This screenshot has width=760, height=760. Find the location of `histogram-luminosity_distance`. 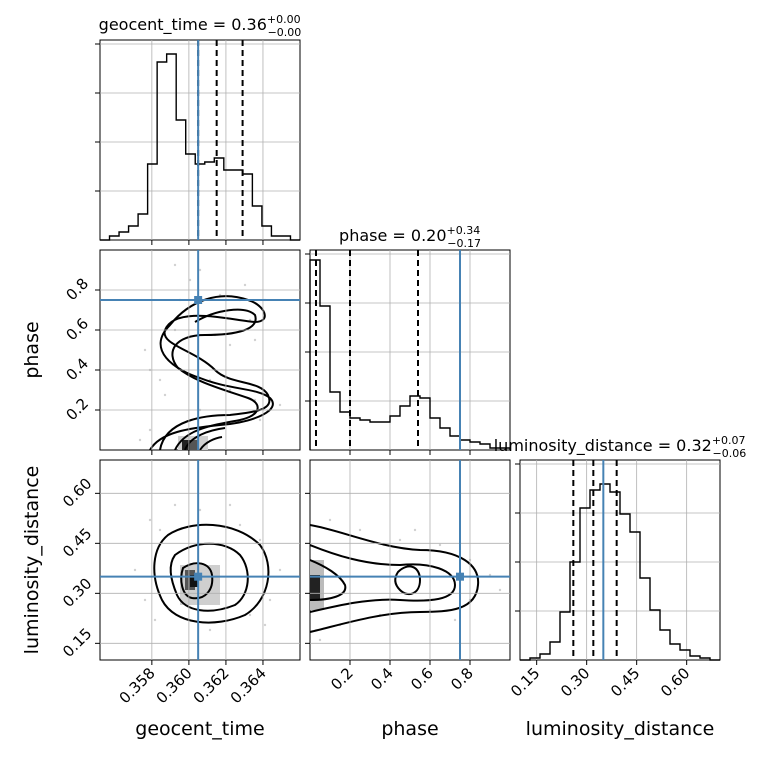

histogram-luminosity_distance is located at coordinates (620, 572).